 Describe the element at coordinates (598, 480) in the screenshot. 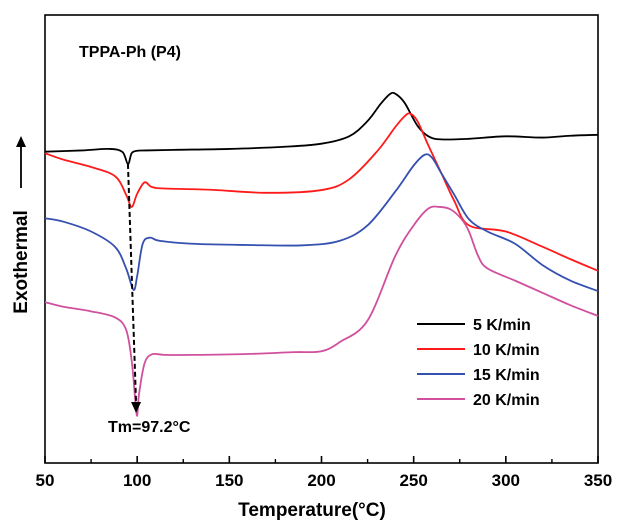

I see `x-tick-label-350: 350` at that location.